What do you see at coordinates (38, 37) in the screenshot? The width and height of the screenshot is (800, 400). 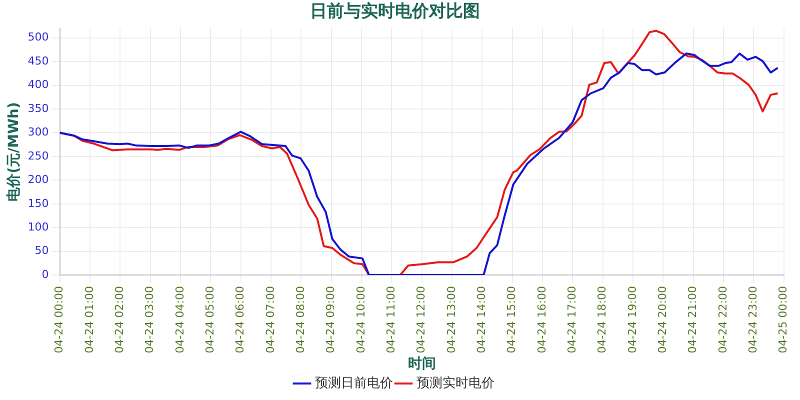 I see `y-tick-label: 500` at bounding box center [38, 37].